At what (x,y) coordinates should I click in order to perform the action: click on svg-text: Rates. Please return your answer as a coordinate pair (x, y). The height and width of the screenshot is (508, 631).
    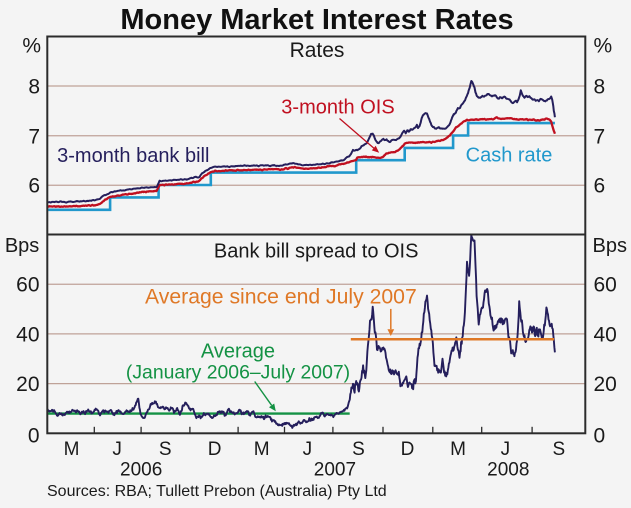
    Looking at the image, I should click on (317, 50).